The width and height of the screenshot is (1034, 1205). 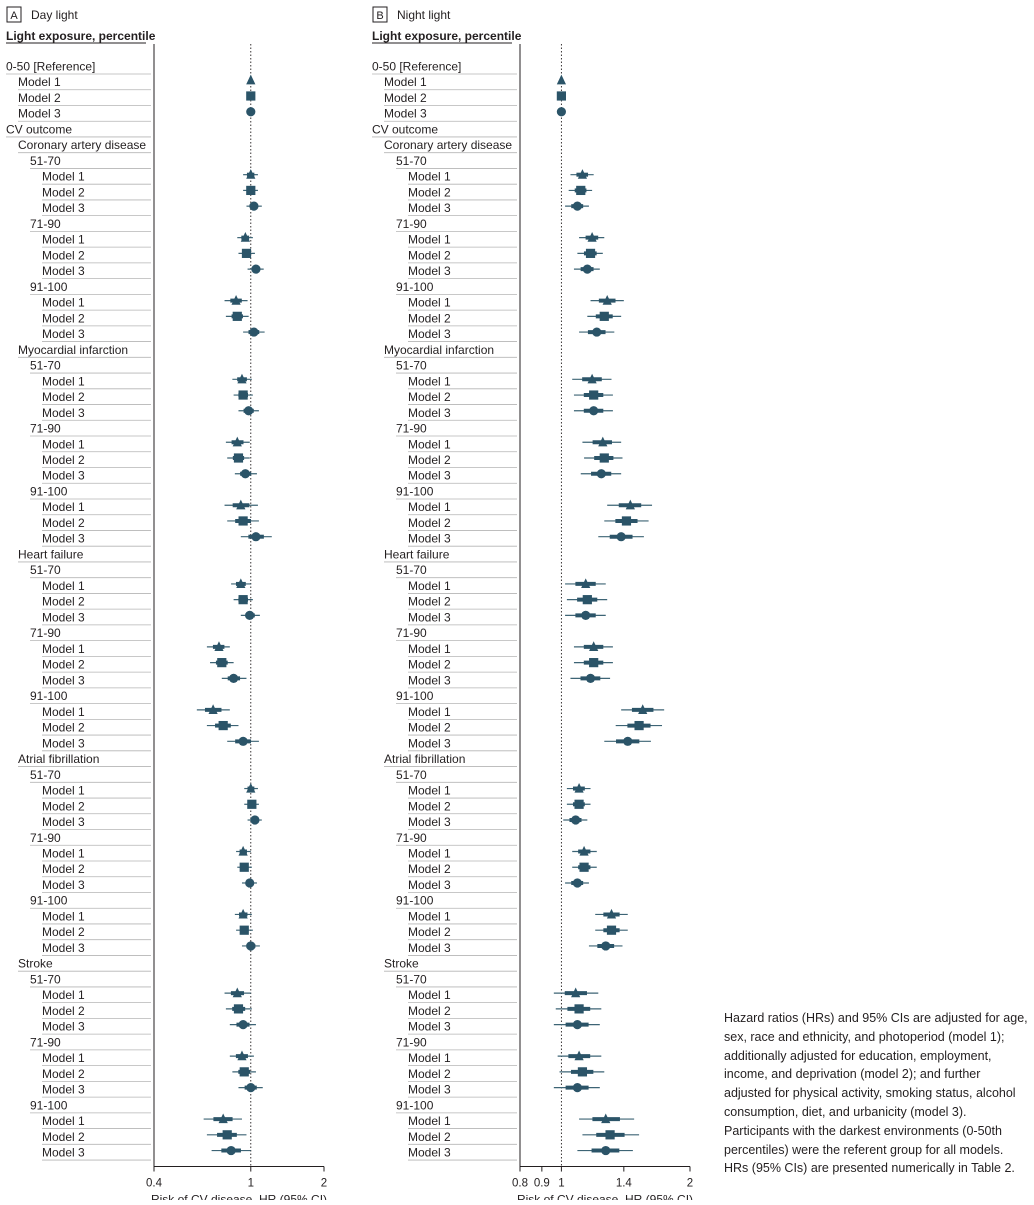 I want to click on panel-b-row-label: Stroke, so click(x=401, y=964).